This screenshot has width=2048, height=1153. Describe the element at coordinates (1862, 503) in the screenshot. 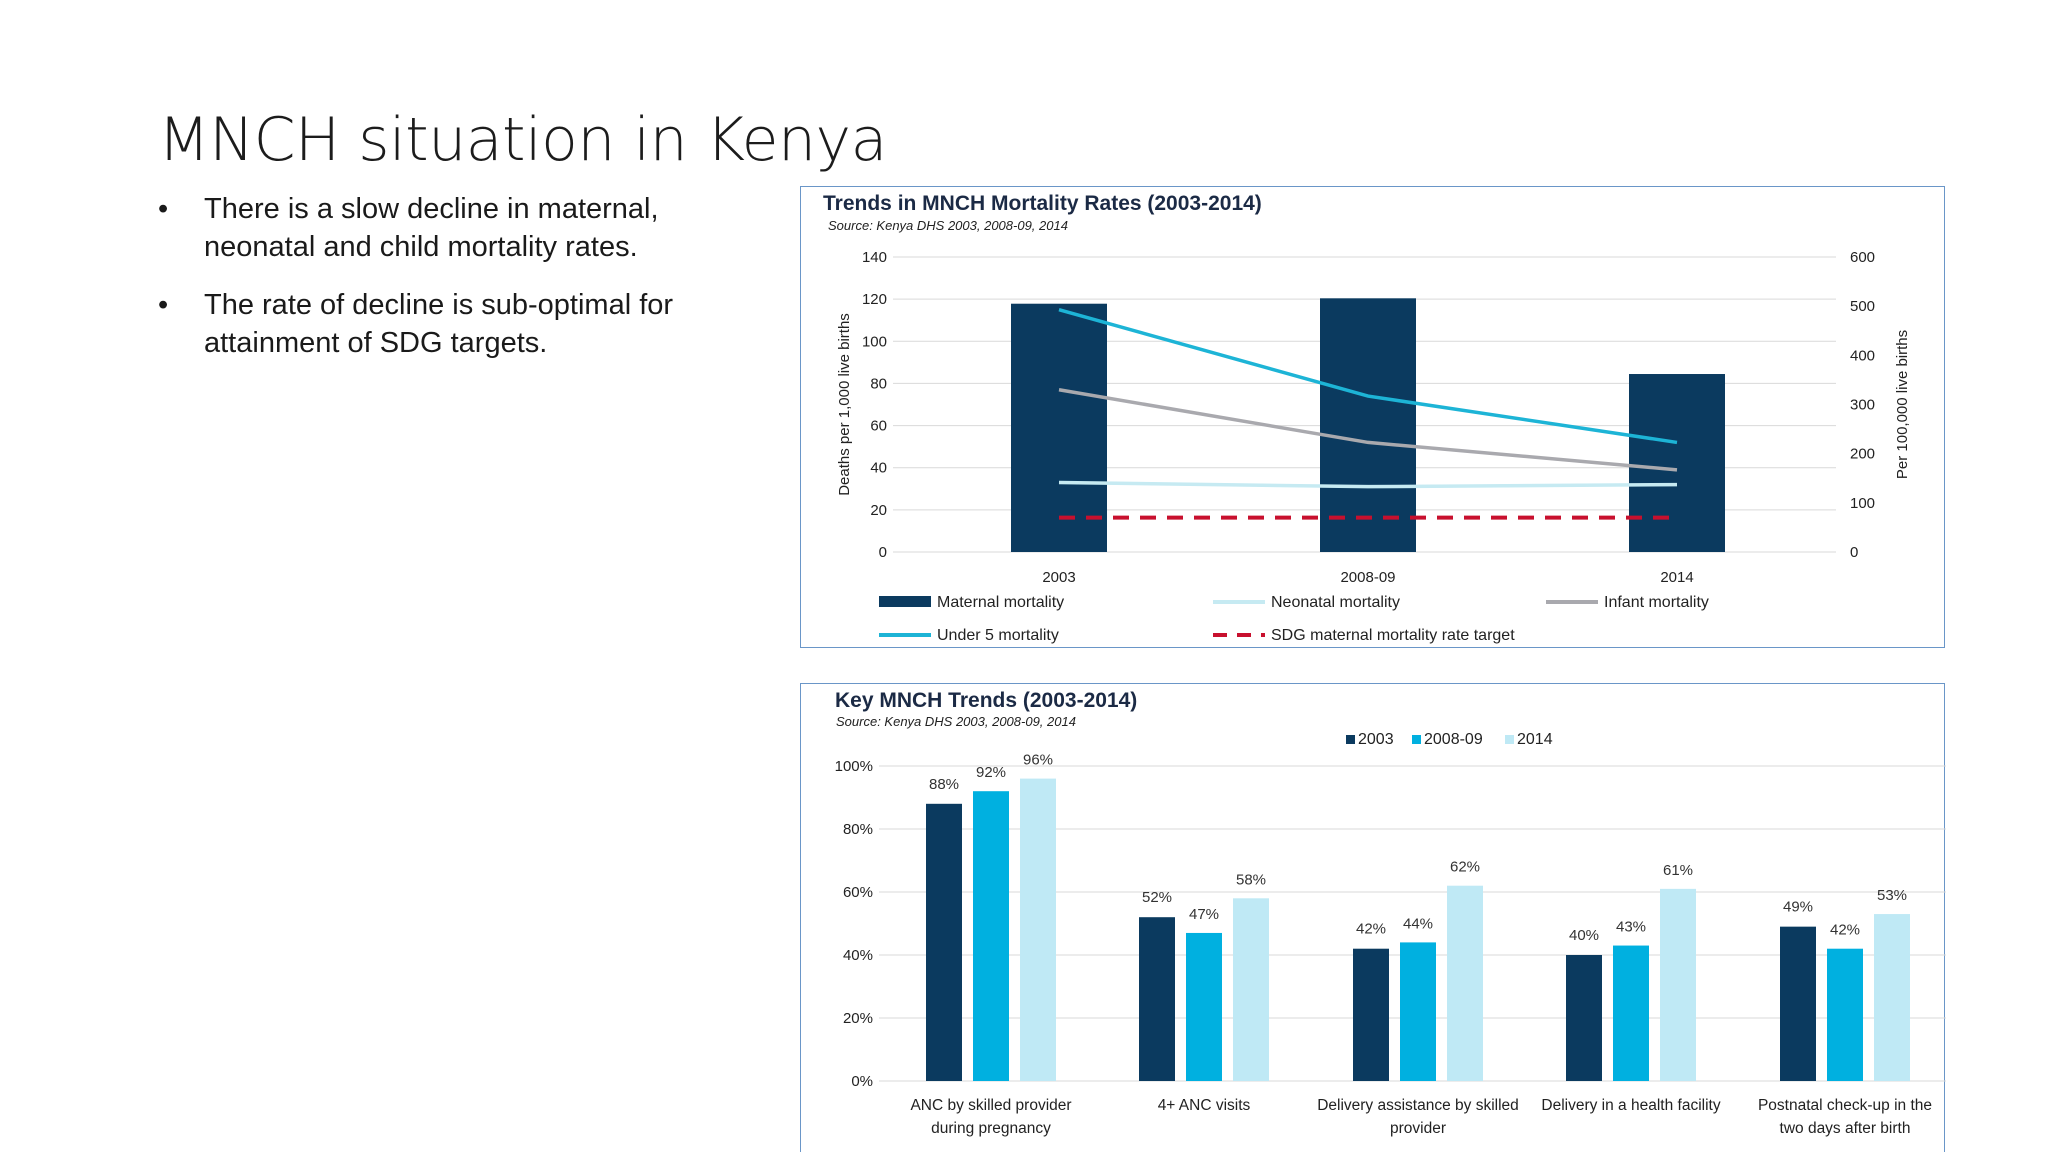

I see `y2-tick-label: 100` at that location.